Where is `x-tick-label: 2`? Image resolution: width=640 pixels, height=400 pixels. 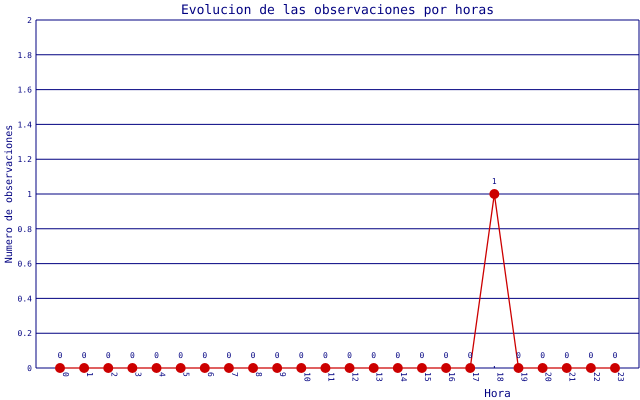 x-tick-label: 2 is located at coordinates (113, 374).